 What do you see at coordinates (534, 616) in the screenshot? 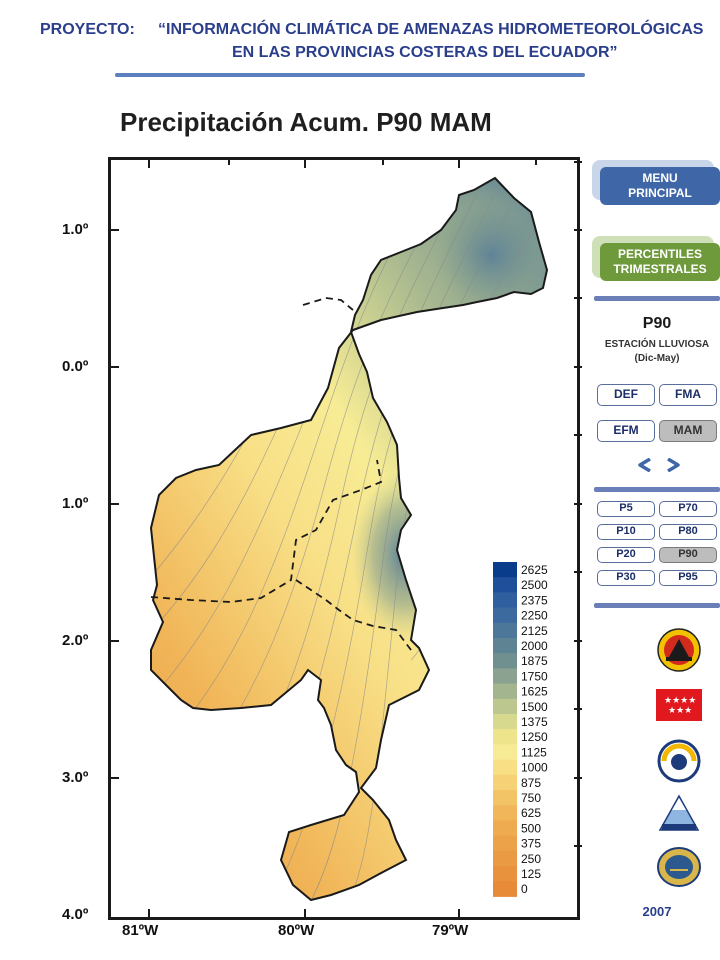
I see `legend-value-label: 2250` at bounding box center [534, 616].